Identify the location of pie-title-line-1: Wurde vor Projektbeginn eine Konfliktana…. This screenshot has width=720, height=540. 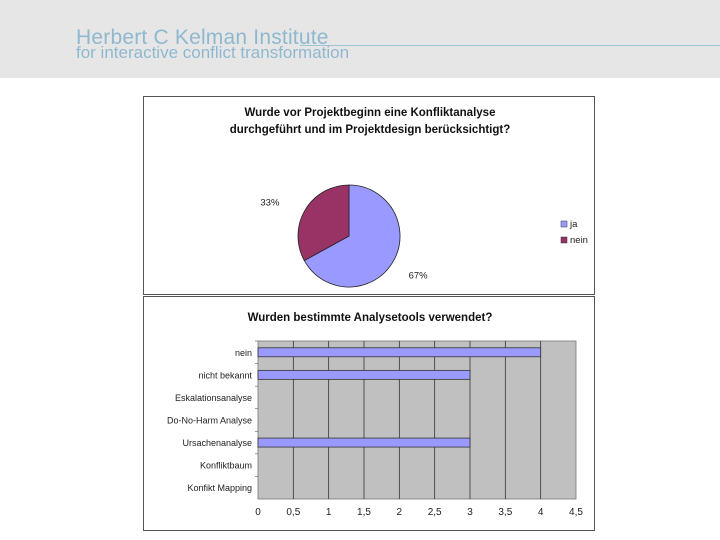
(370, 113).